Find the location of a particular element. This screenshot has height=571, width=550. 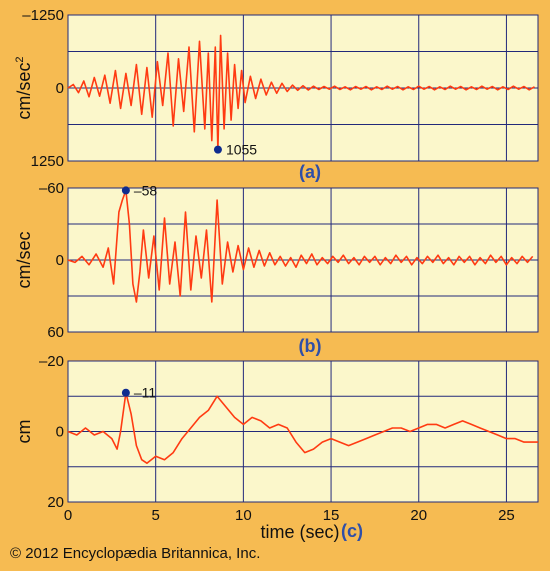

y-tick-label: –1250 is located at coordinates (43, 15).